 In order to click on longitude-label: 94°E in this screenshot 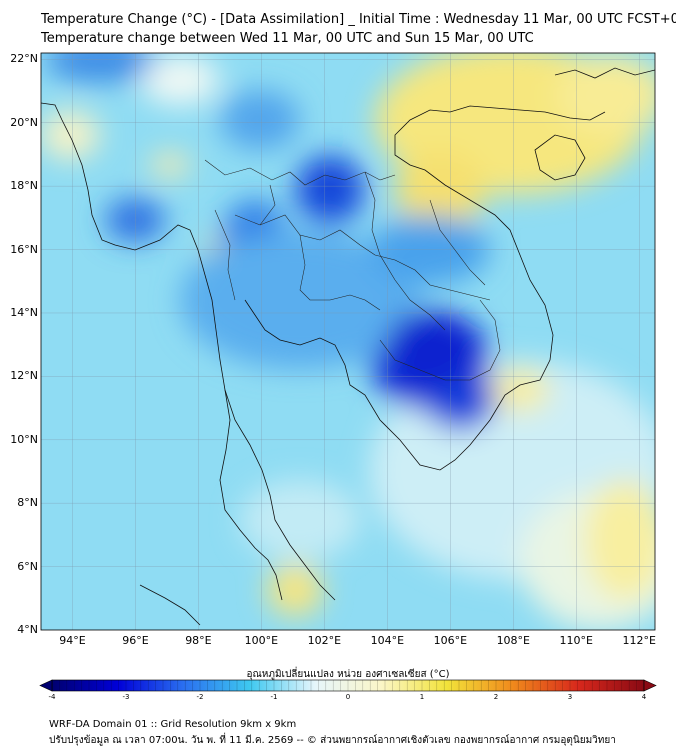, I will do `click(72, 640)`.